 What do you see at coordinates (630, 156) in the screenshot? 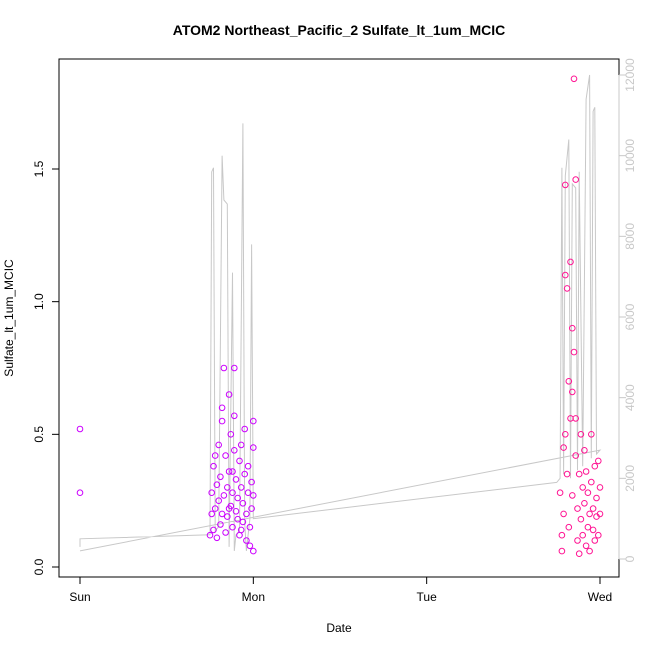
I see `y2-tick-label: 10000` at bounding box center [630, 156].